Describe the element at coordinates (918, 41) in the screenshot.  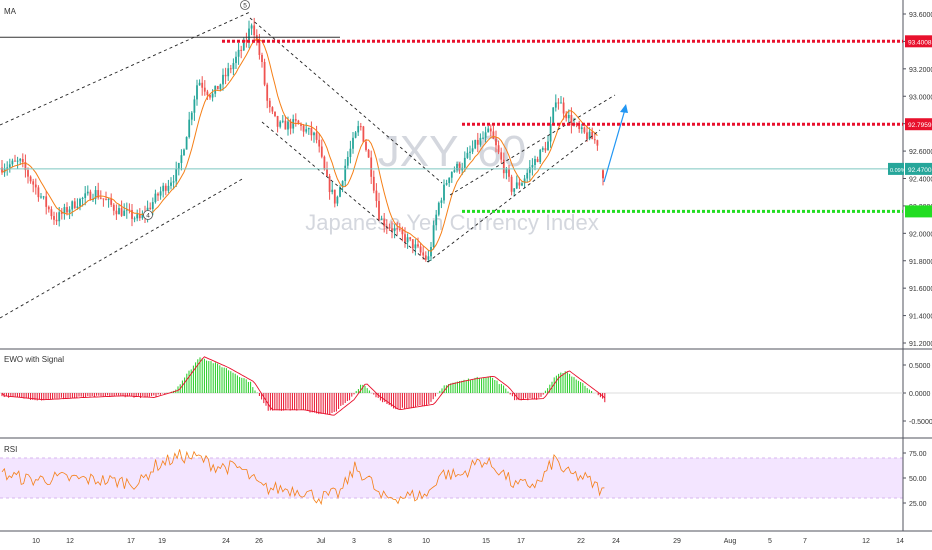
I see `level-price-tag` at that location.